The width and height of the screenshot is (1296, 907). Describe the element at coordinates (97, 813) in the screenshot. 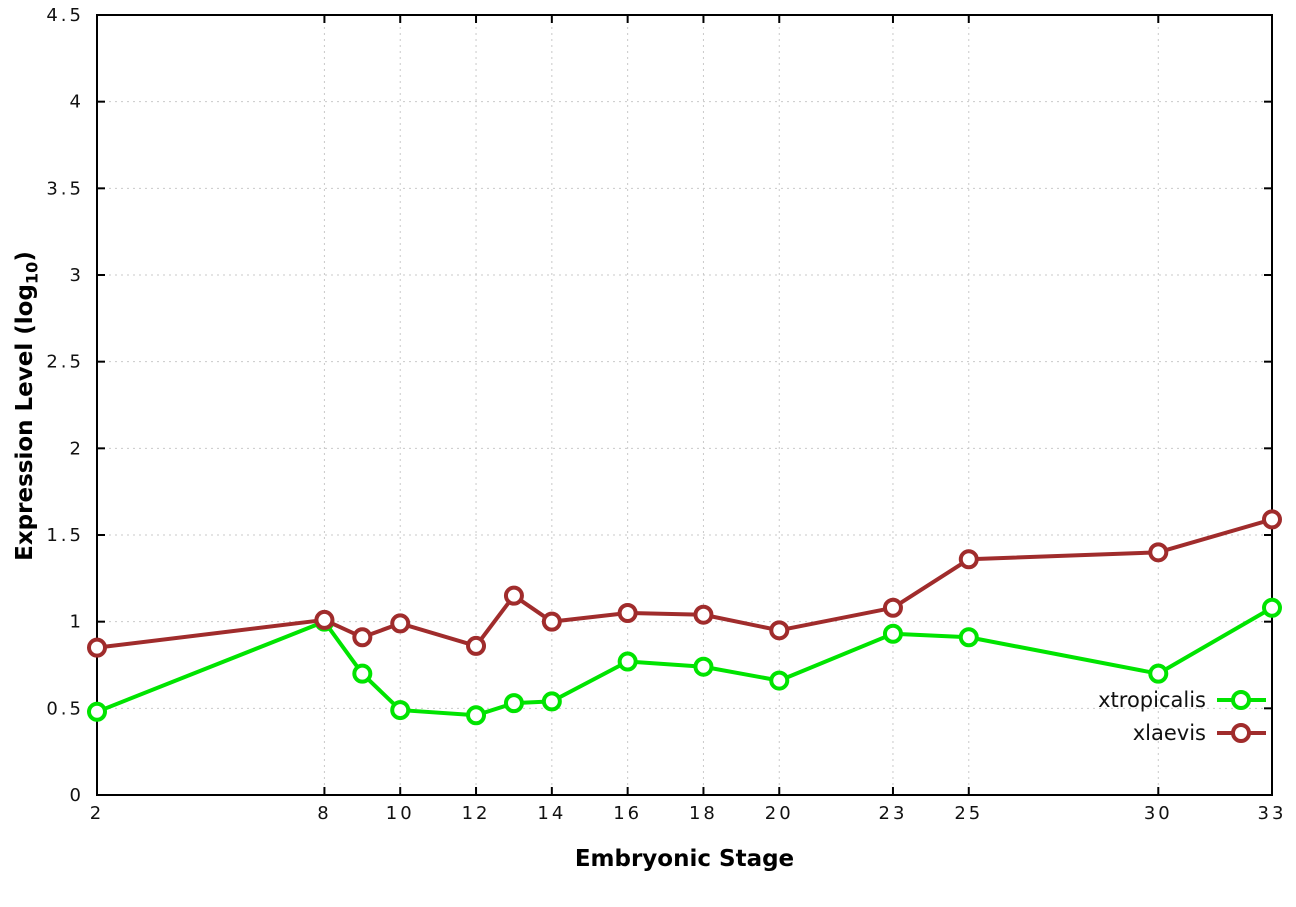

I see `x-tick-label: 2` at that location.